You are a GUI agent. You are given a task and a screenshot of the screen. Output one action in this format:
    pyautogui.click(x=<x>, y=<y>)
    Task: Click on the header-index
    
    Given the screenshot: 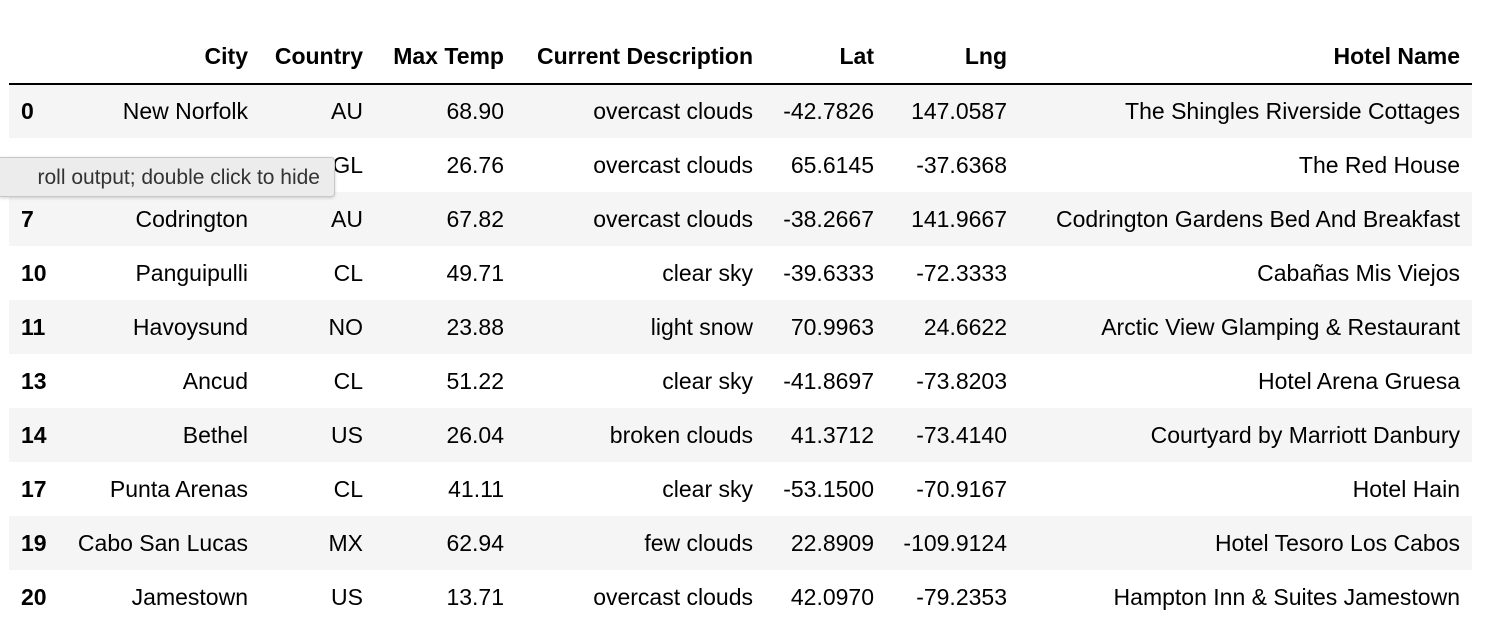 What is the action you would take?
    pyautogui.click(x=34, y=57)
    